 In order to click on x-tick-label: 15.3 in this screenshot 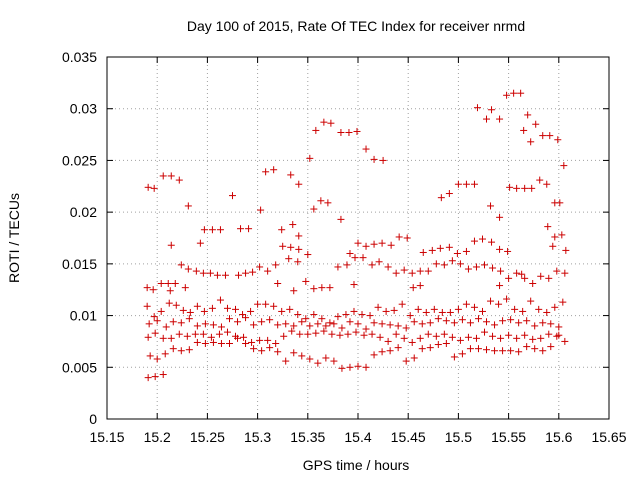, I will do `click(257, 437)`.